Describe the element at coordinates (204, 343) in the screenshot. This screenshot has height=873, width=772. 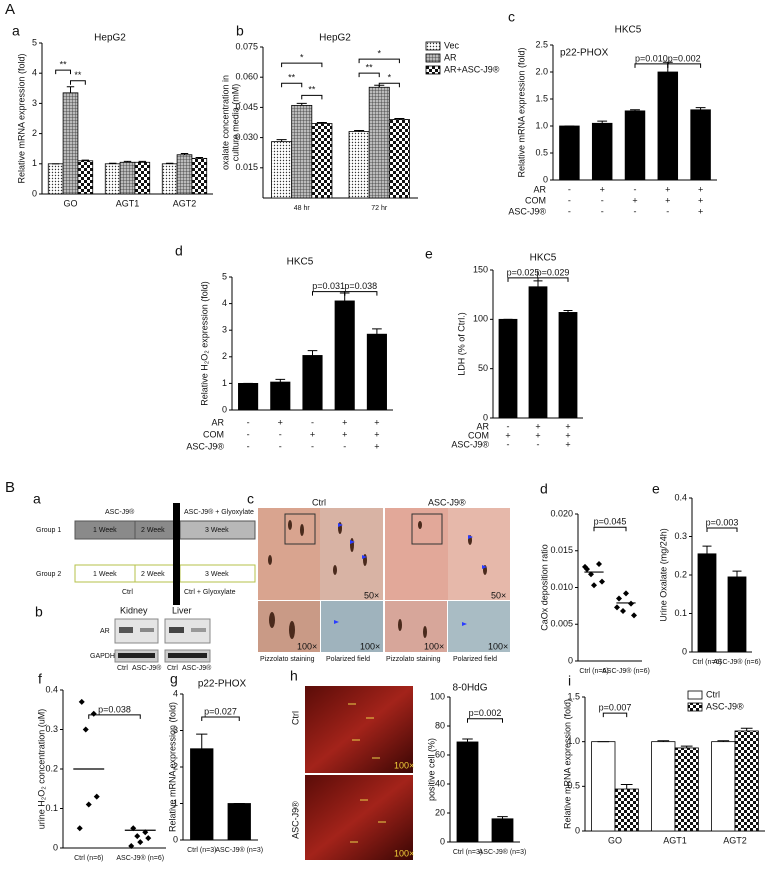
I see `y-axis-label: Relative H₂O₂ expression (fold)` at that location.